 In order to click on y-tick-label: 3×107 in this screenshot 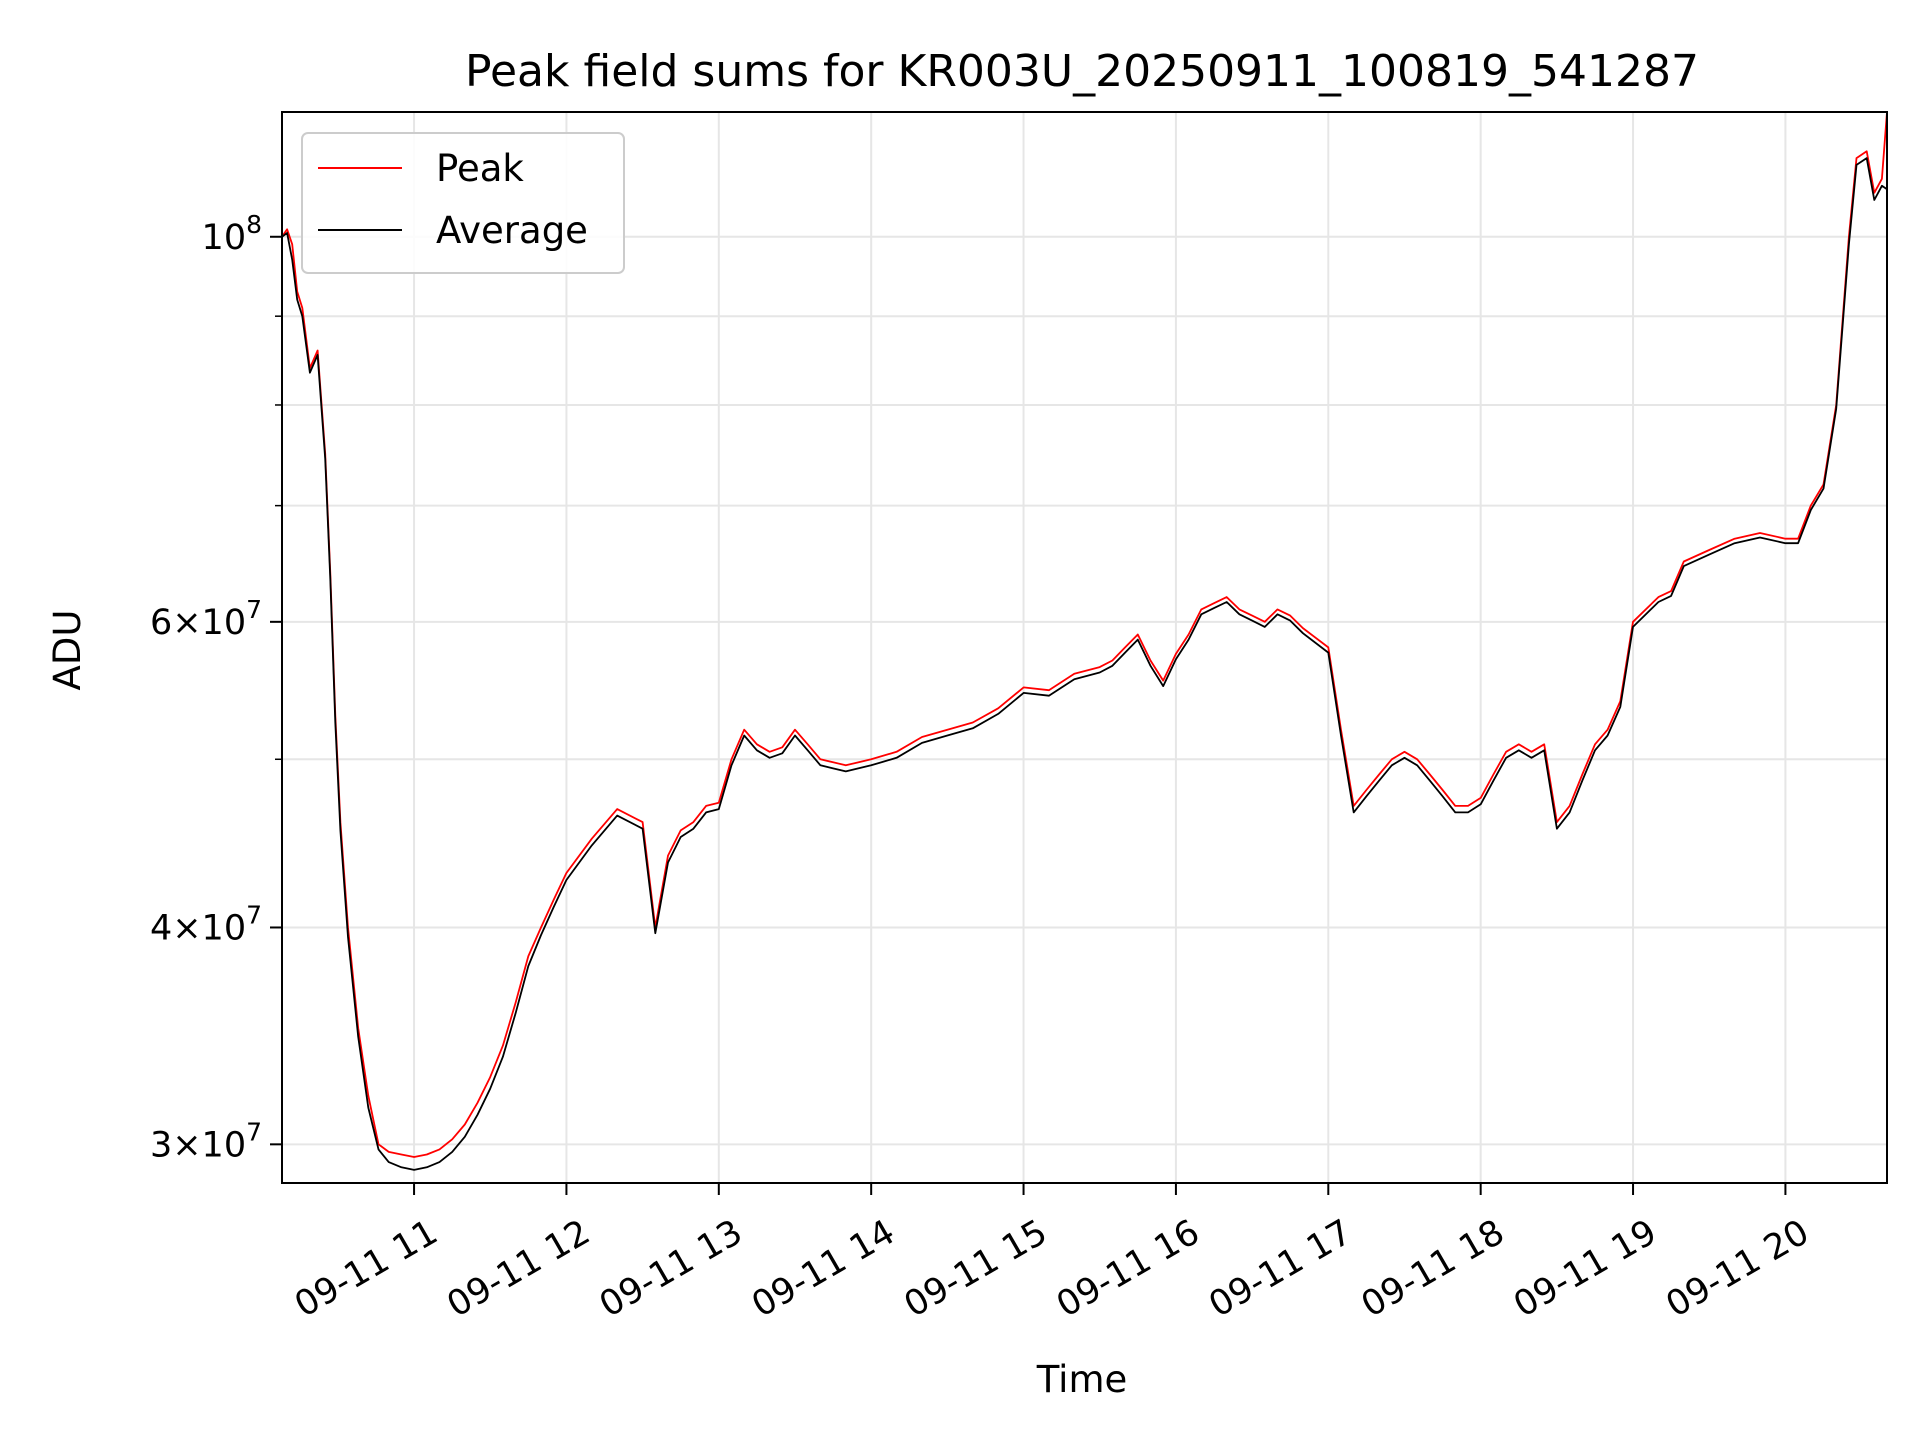, I will do `click(206, 1141)`.